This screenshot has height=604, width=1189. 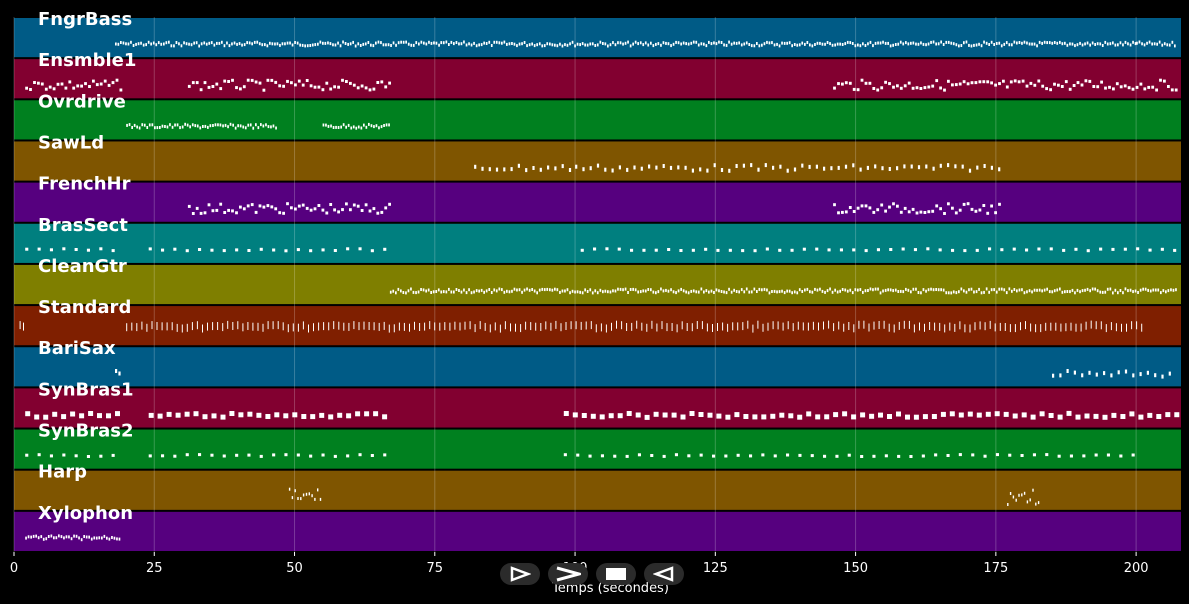 I want to click on rewind-icon, so click(x=663, y=574).